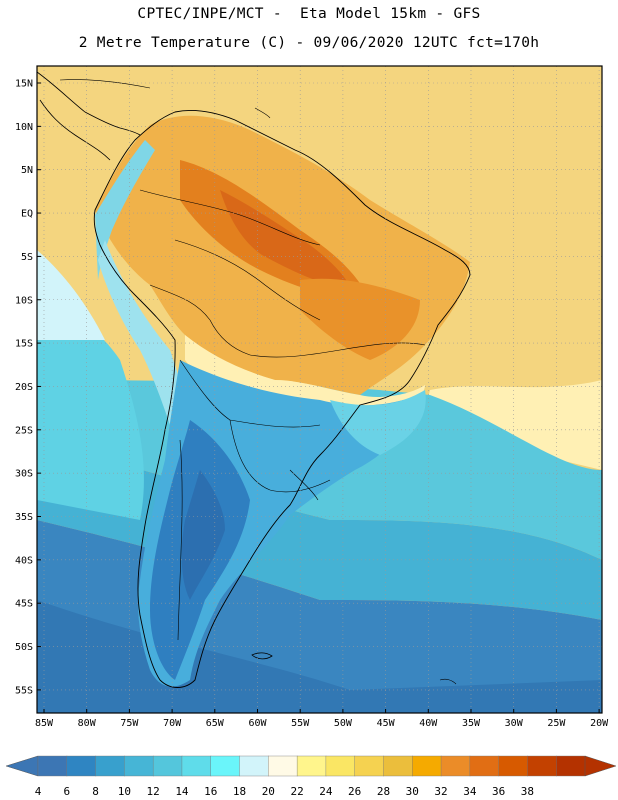 This screenshot has width=618, height=800. What do you see at coordinates (600, 766) in the screenshot?
I see `colorbar-arrow-right` at bounding box center [600, 766].